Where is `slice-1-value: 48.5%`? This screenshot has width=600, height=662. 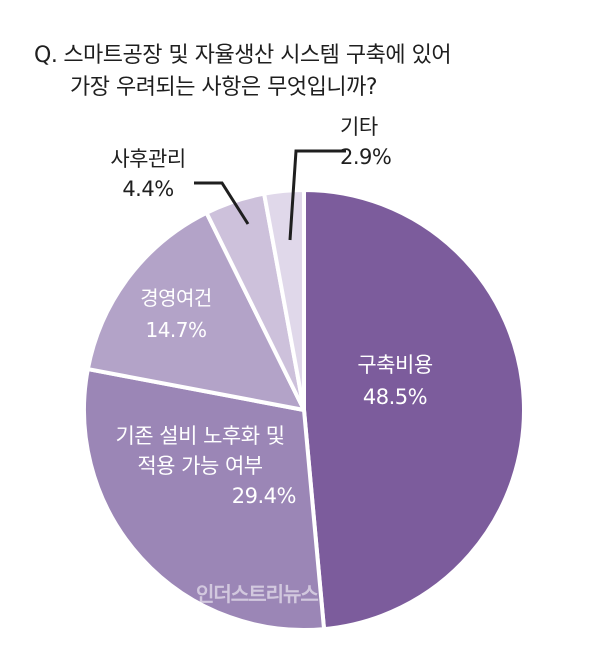 slice-1-value: 48.5% is located at coordinates (395, 397).